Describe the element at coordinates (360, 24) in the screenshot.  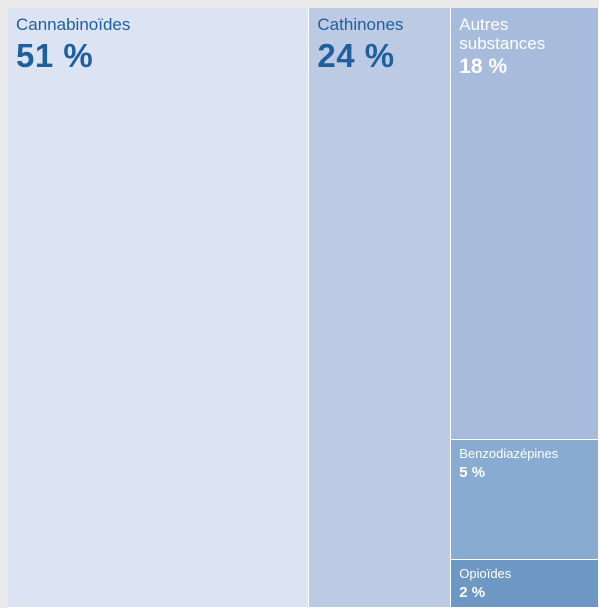
I see `tile-cathinones-name: Cathinones` at that location.